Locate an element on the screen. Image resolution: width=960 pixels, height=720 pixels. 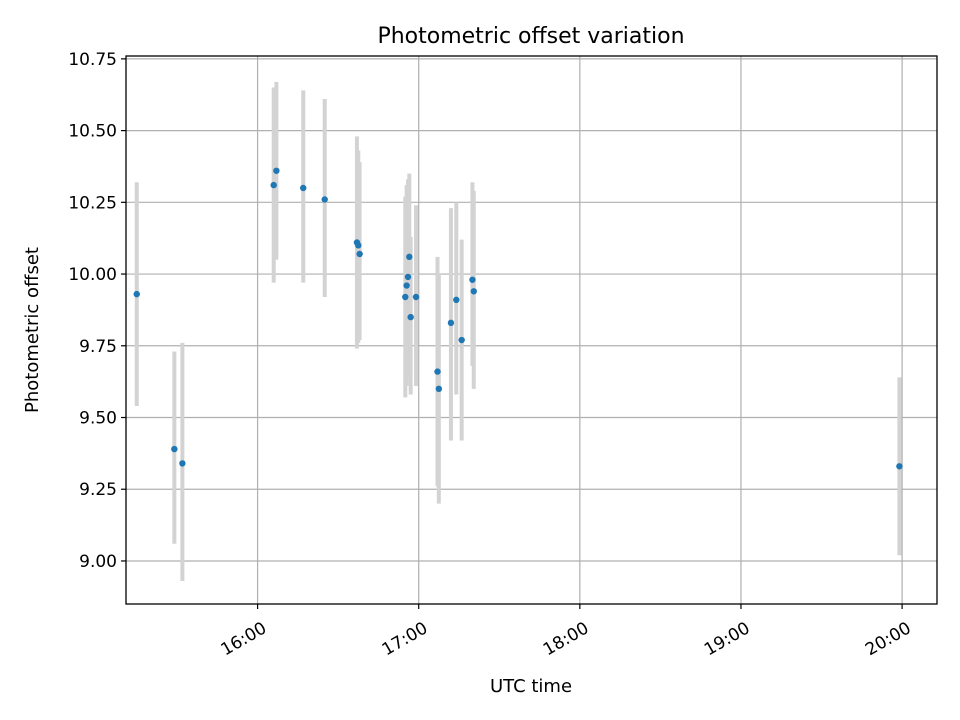
y-tick-label: 10.25 is located at coordinates (92, 203).